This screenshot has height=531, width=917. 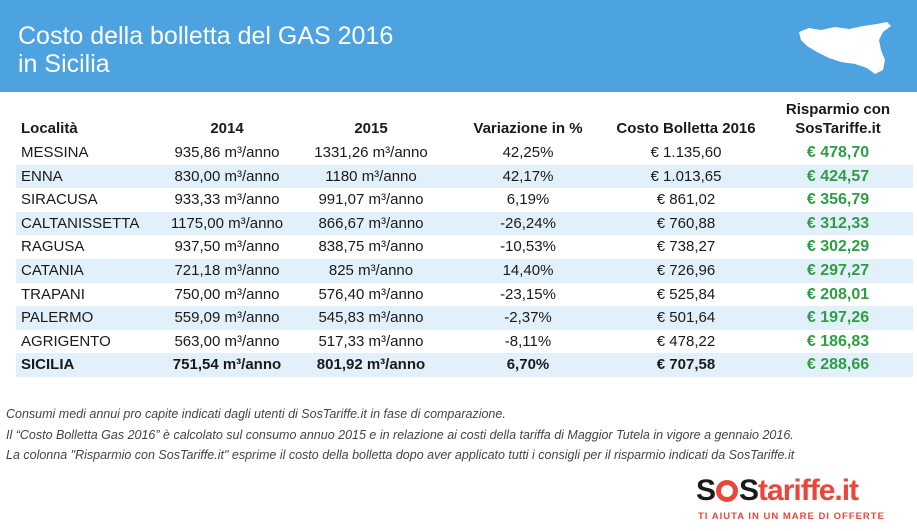 I want to click on cell-localita: ENNA, so click(x=87, y=176).